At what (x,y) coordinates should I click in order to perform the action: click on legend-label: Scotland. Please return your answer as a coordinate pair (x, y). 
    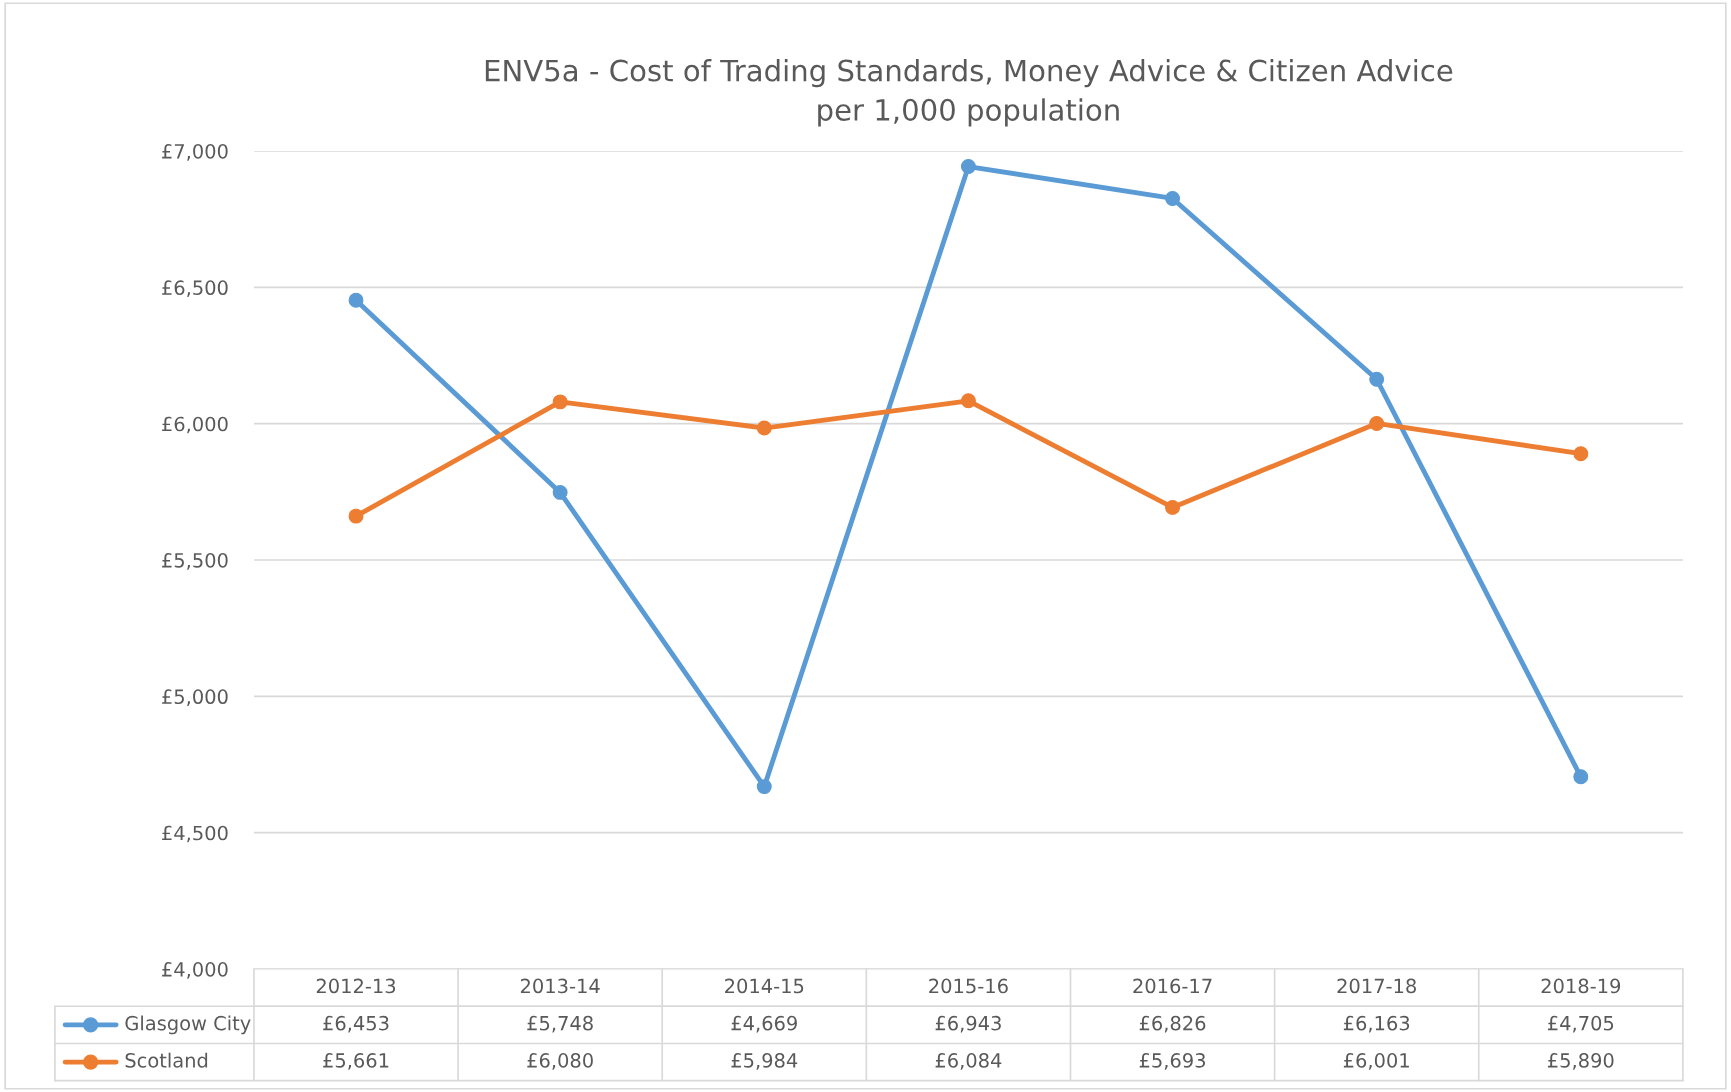
    Looking at the image, I should click on (166, 1060).